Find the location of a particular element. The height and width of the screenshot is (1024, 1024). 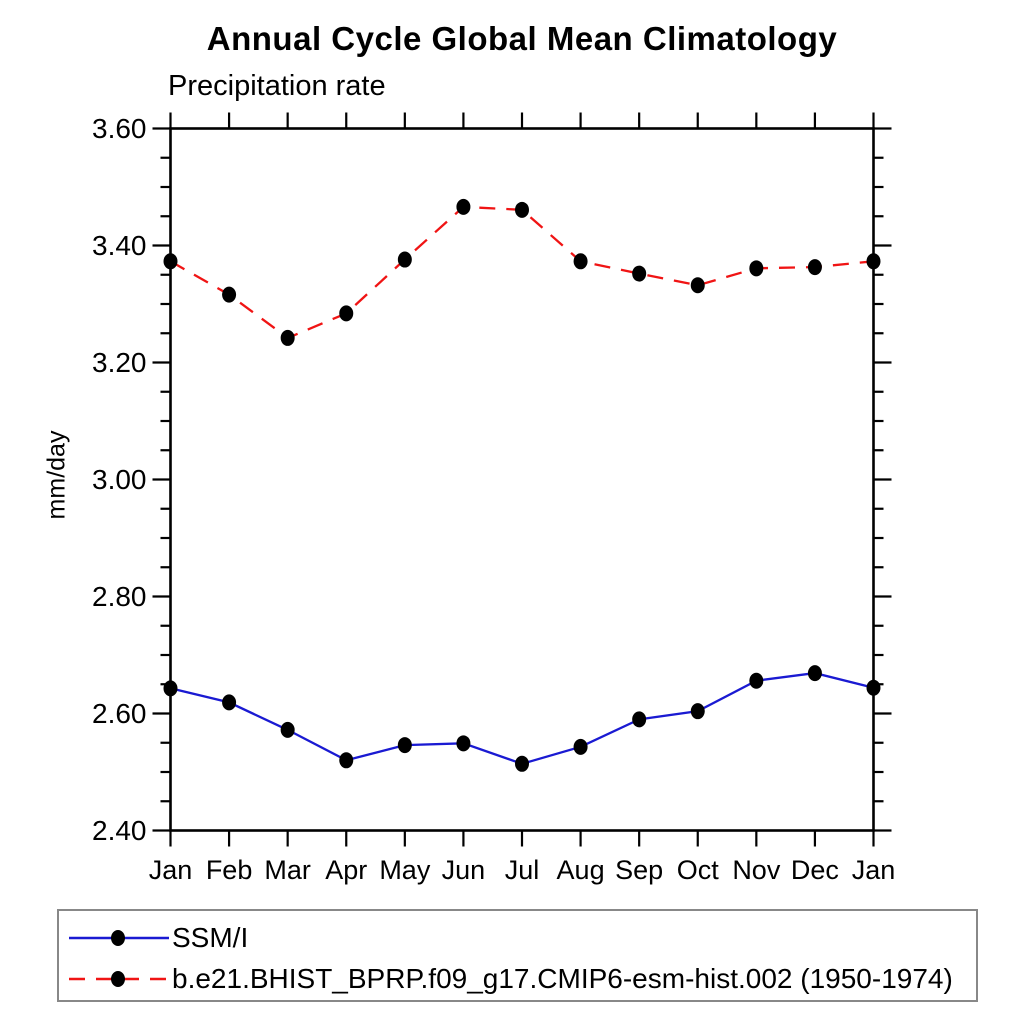

x-tick-label: Jun is located at coordinates (464, 870).